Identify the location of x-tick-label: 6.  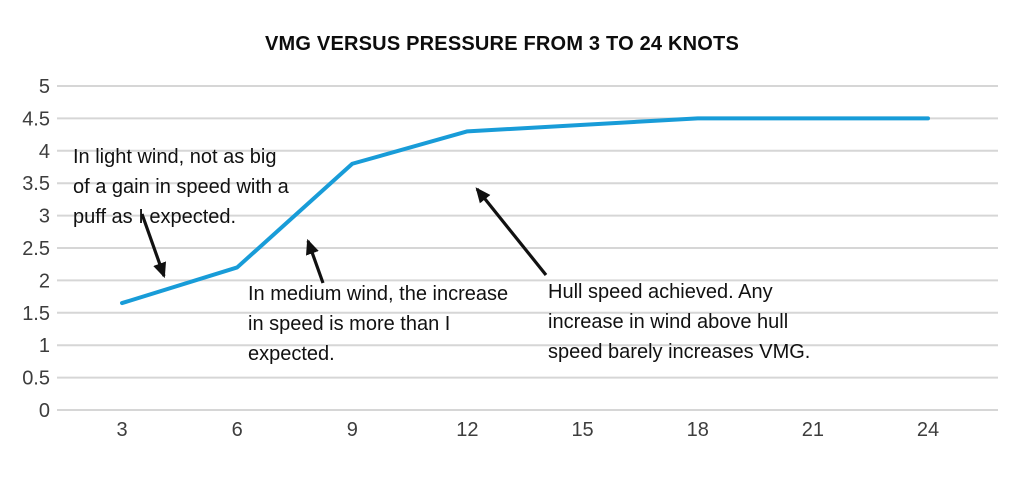
(237, 430).